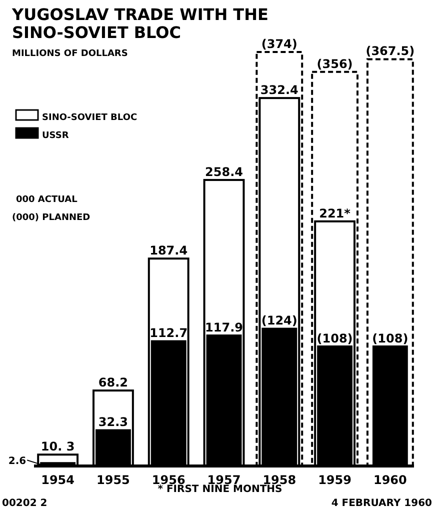 This screenshot has height=513, width=434. I want to click on data-label: 332.4, so click(279, 90).